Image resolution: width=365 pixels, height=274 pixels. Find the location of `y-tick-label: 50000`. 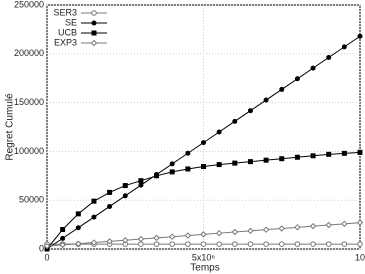

y-tick-label: 50000 is located at coordinates (31, 200).